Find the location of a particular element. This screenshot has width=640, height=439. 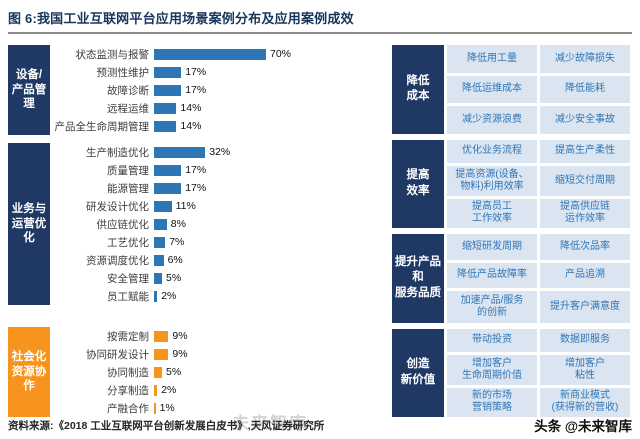

benefit-group: 降低 成本 降低用工量 减少故障损失 降低运维成本 降低能耗 减少资源浪费 减少安全事故 is located at coordinates (511, 89).